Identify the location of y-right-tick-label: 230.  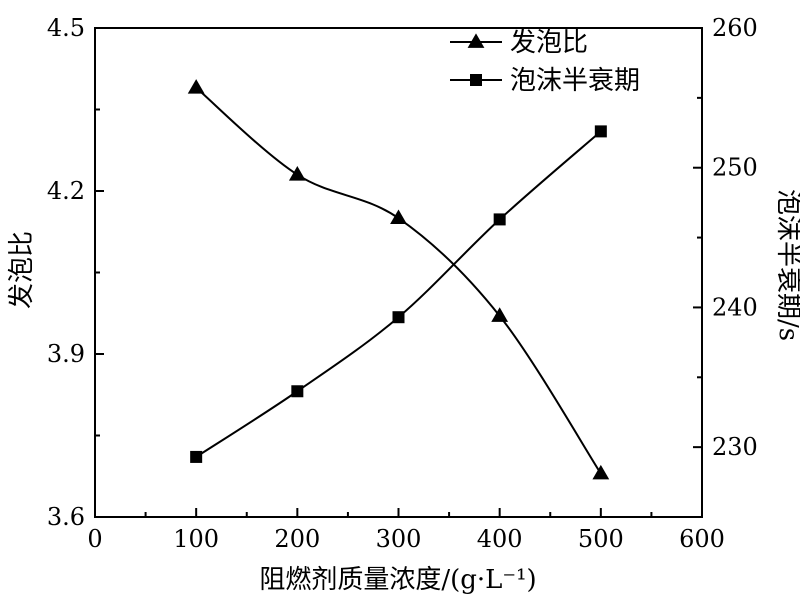
(735, 447).